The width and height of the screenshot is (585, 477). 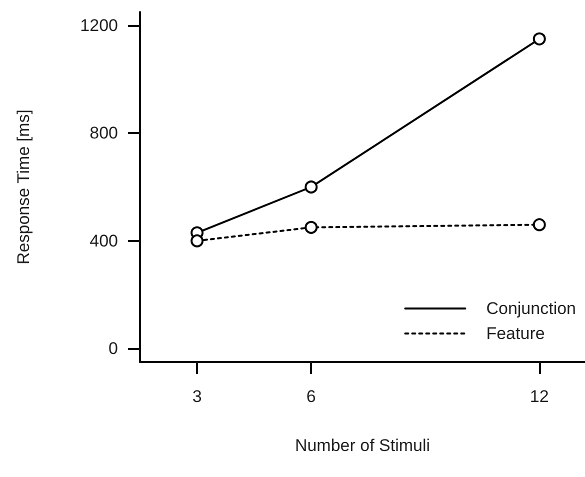 What do you see at coordinates (539, 396) in the screenshot?
I see `x-tick-label: 12` at bounding box center [539, 396].